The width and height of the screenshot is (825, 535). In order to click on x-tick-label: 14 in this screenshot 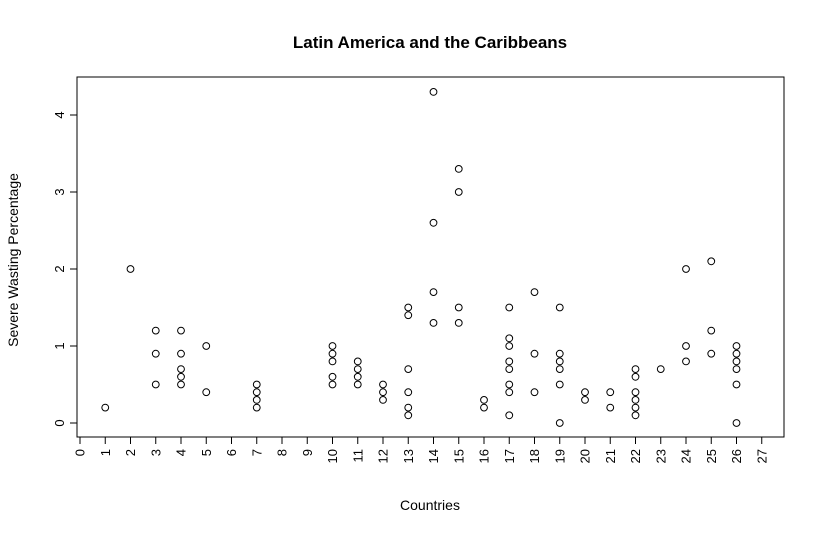, I will do `click(433, 456)`.